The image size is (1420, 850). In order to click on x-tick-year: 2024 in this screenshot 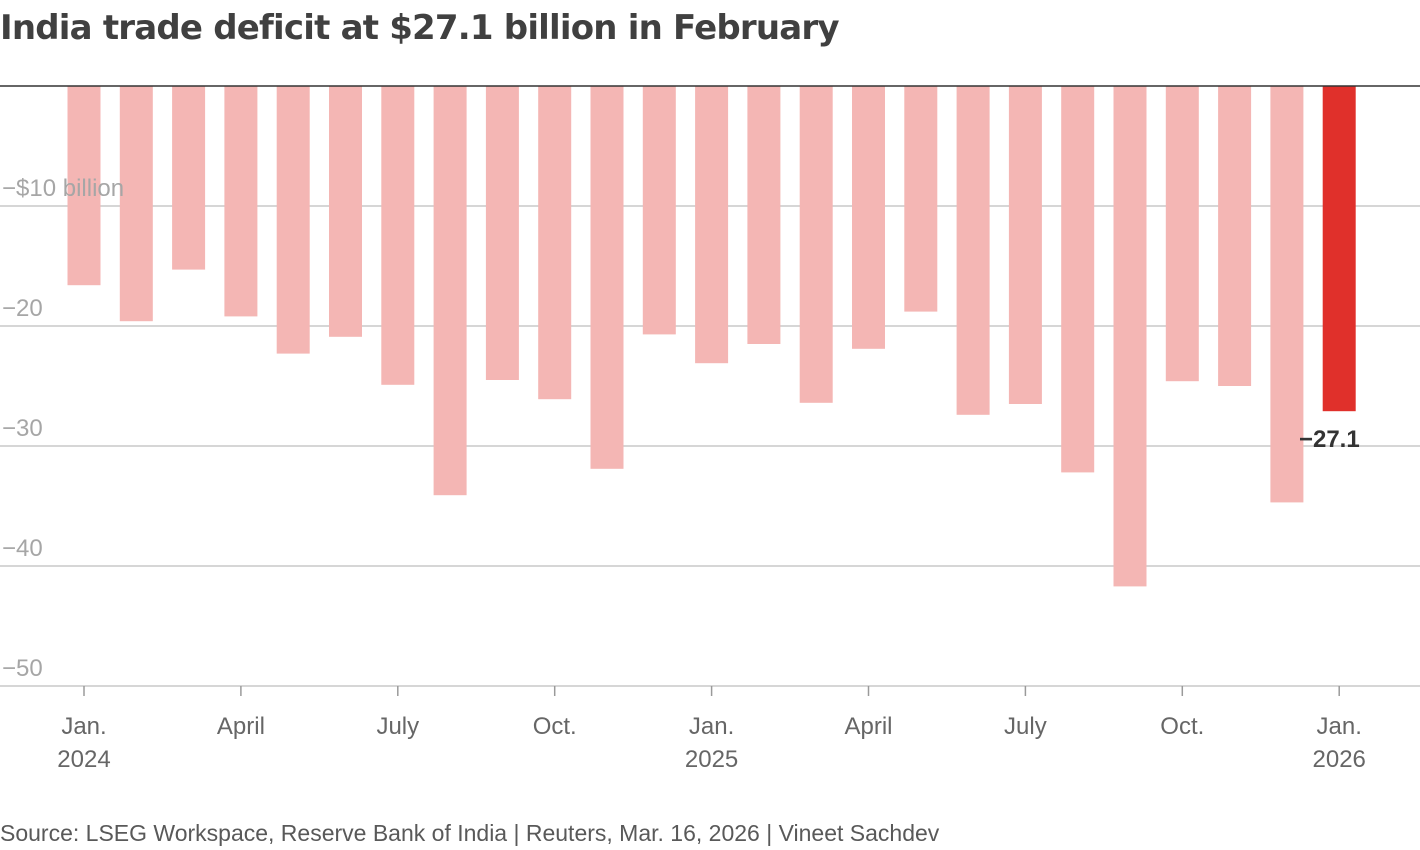, I will do `click(83, 759)`.